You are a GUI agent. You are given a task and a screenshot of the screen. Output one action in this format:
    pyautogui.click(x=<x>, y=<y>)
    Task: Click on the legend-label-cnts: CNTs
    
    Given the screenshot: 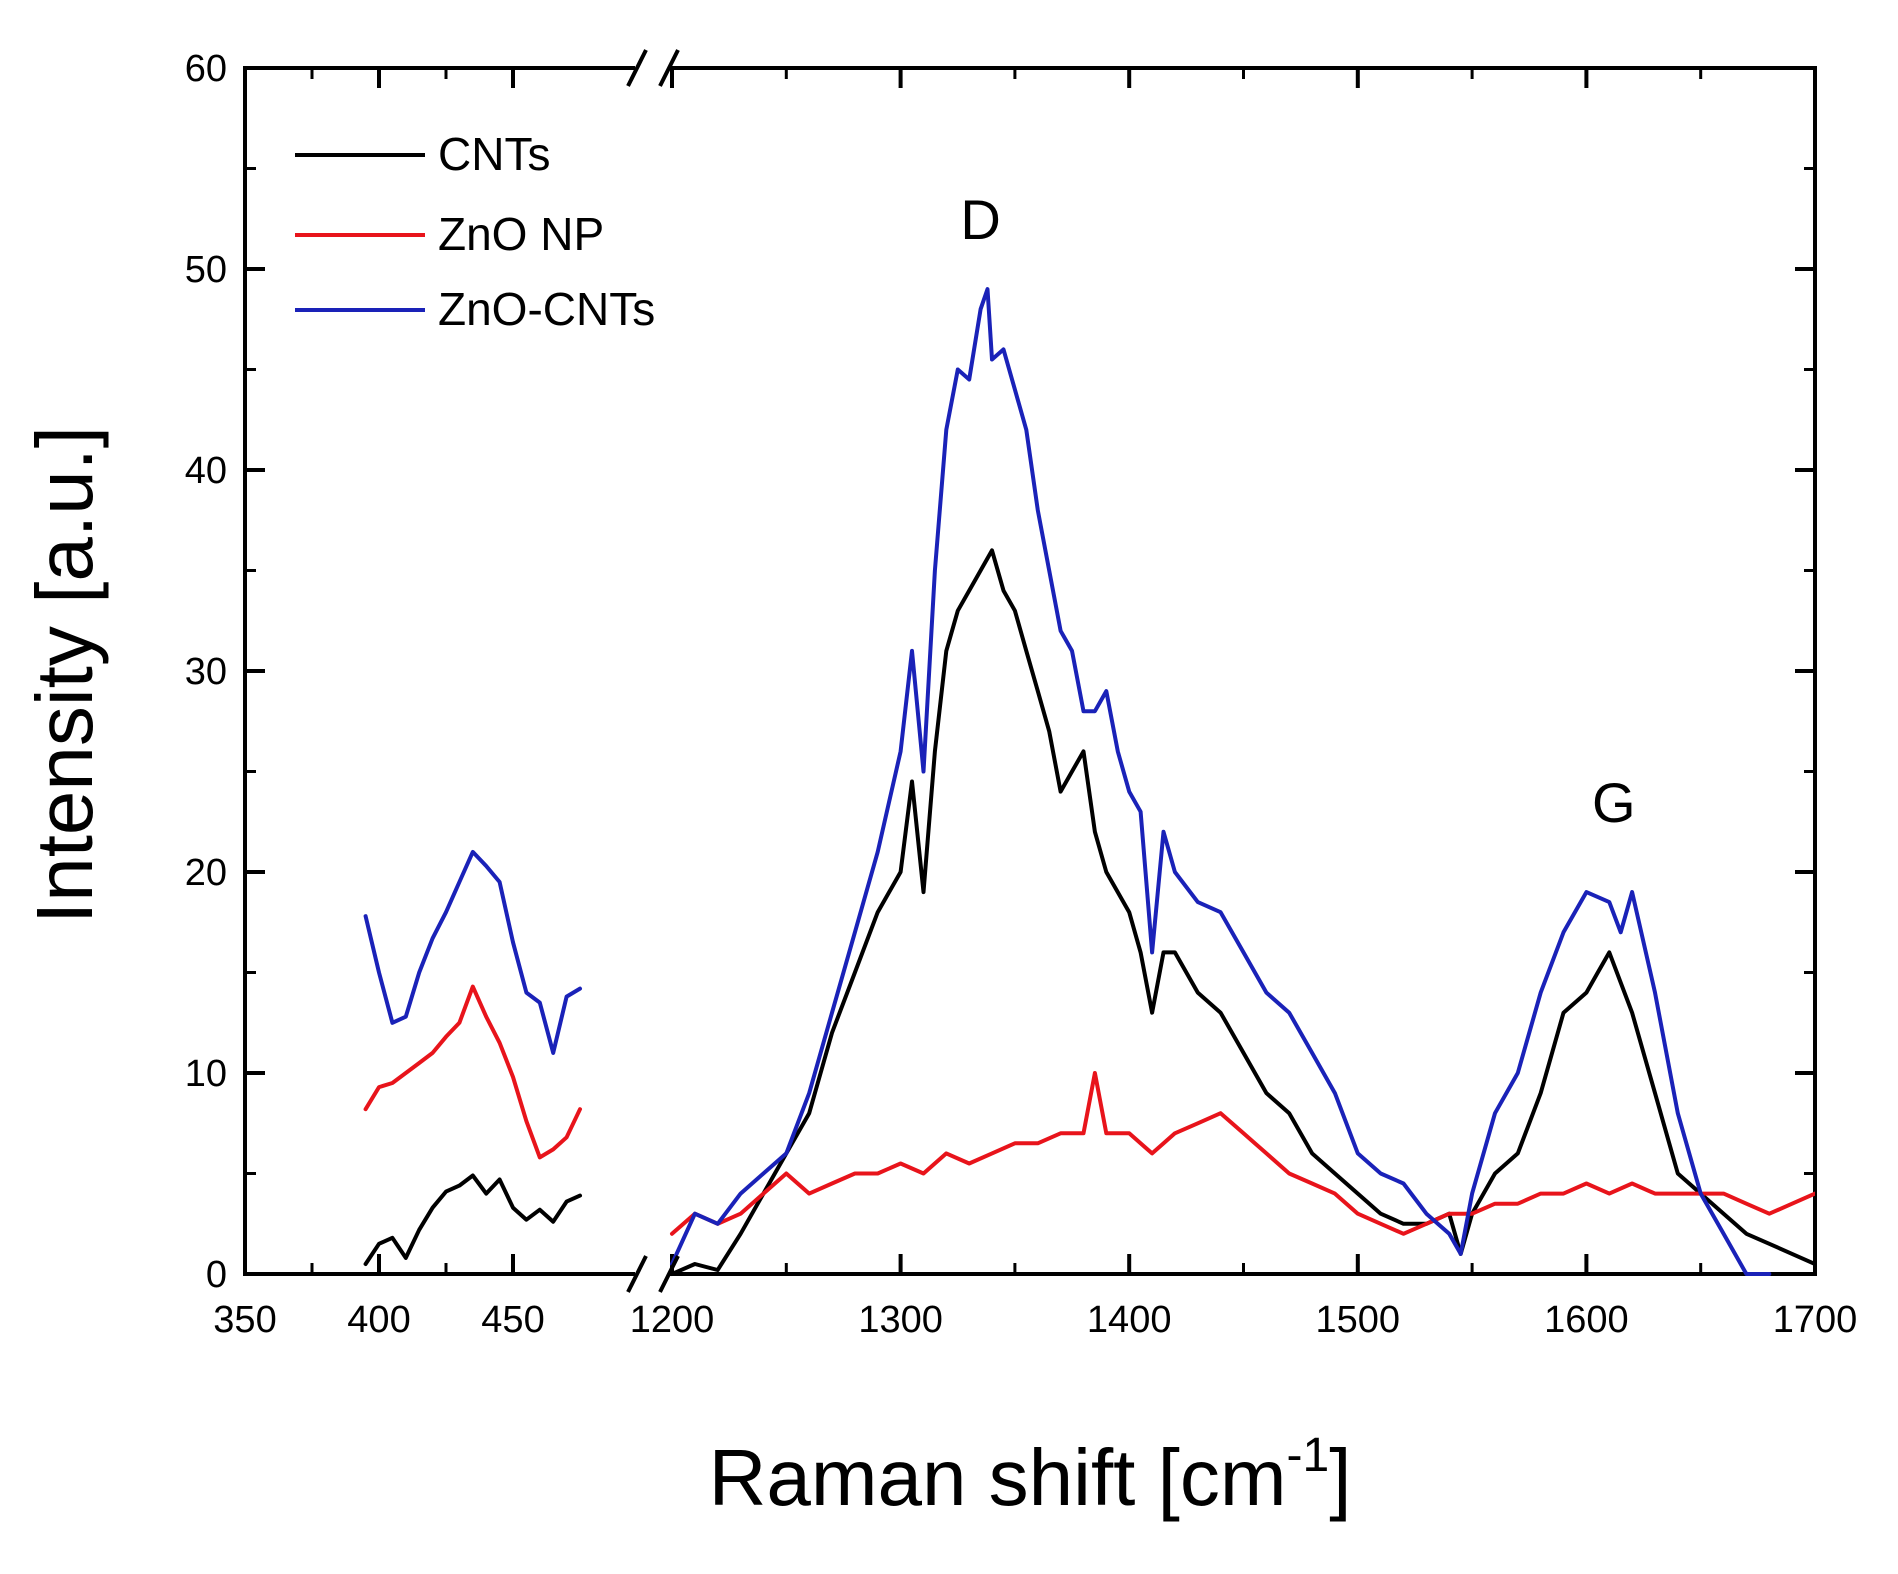 What is the action you would take?
    pyautogui.click(x=494, y=154)
    